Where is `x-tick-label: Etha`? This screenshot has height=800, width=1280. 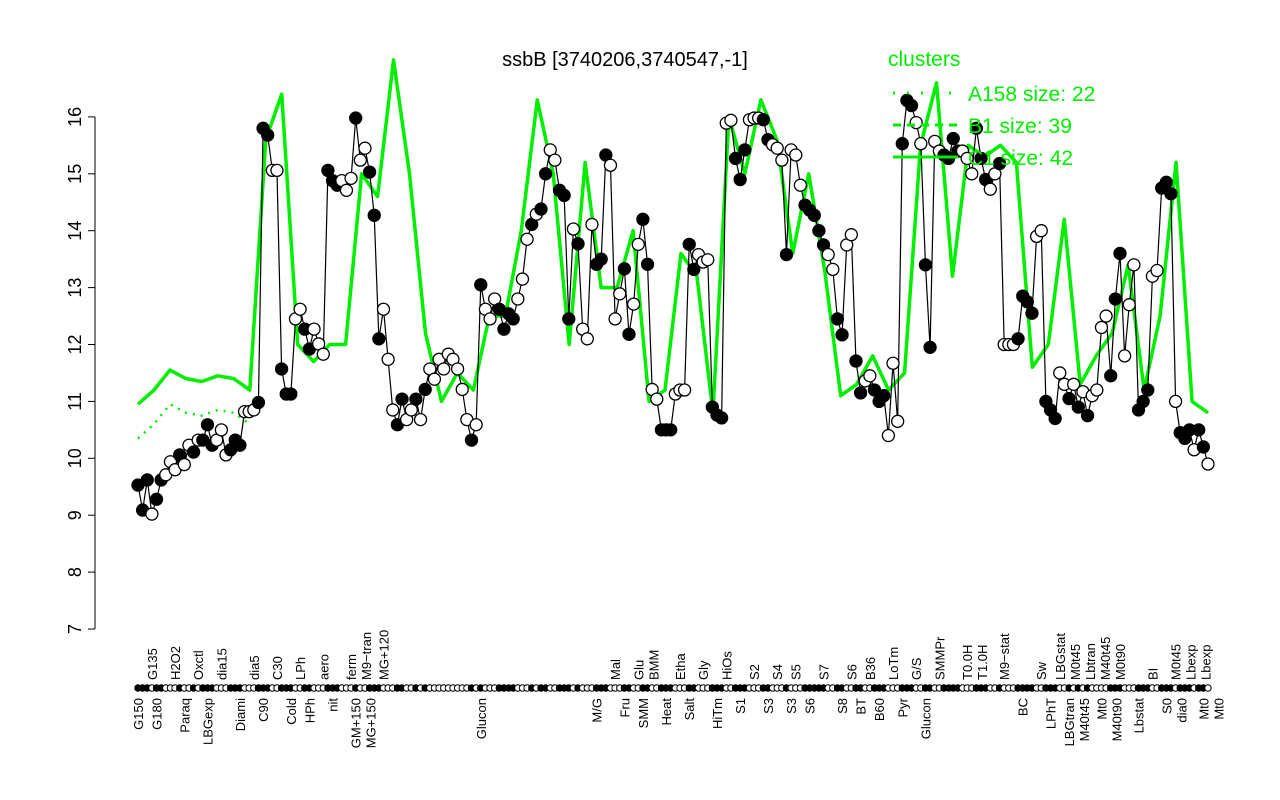
x-tick-label: Etha is located at coordinates (680, 666).